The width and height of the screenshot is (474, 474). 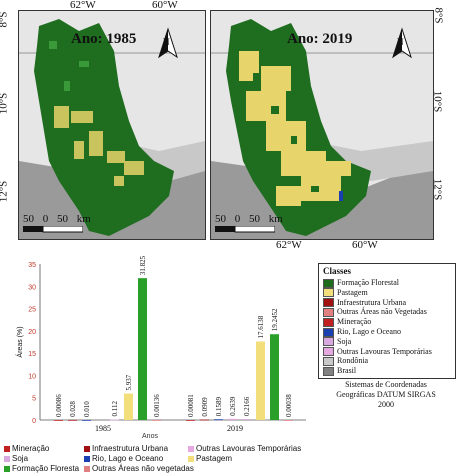 What do you see at coordinates (437, 189) in the screenshot?
I see `coord-right-12s: 12°S` at bounding box center [437, 189].